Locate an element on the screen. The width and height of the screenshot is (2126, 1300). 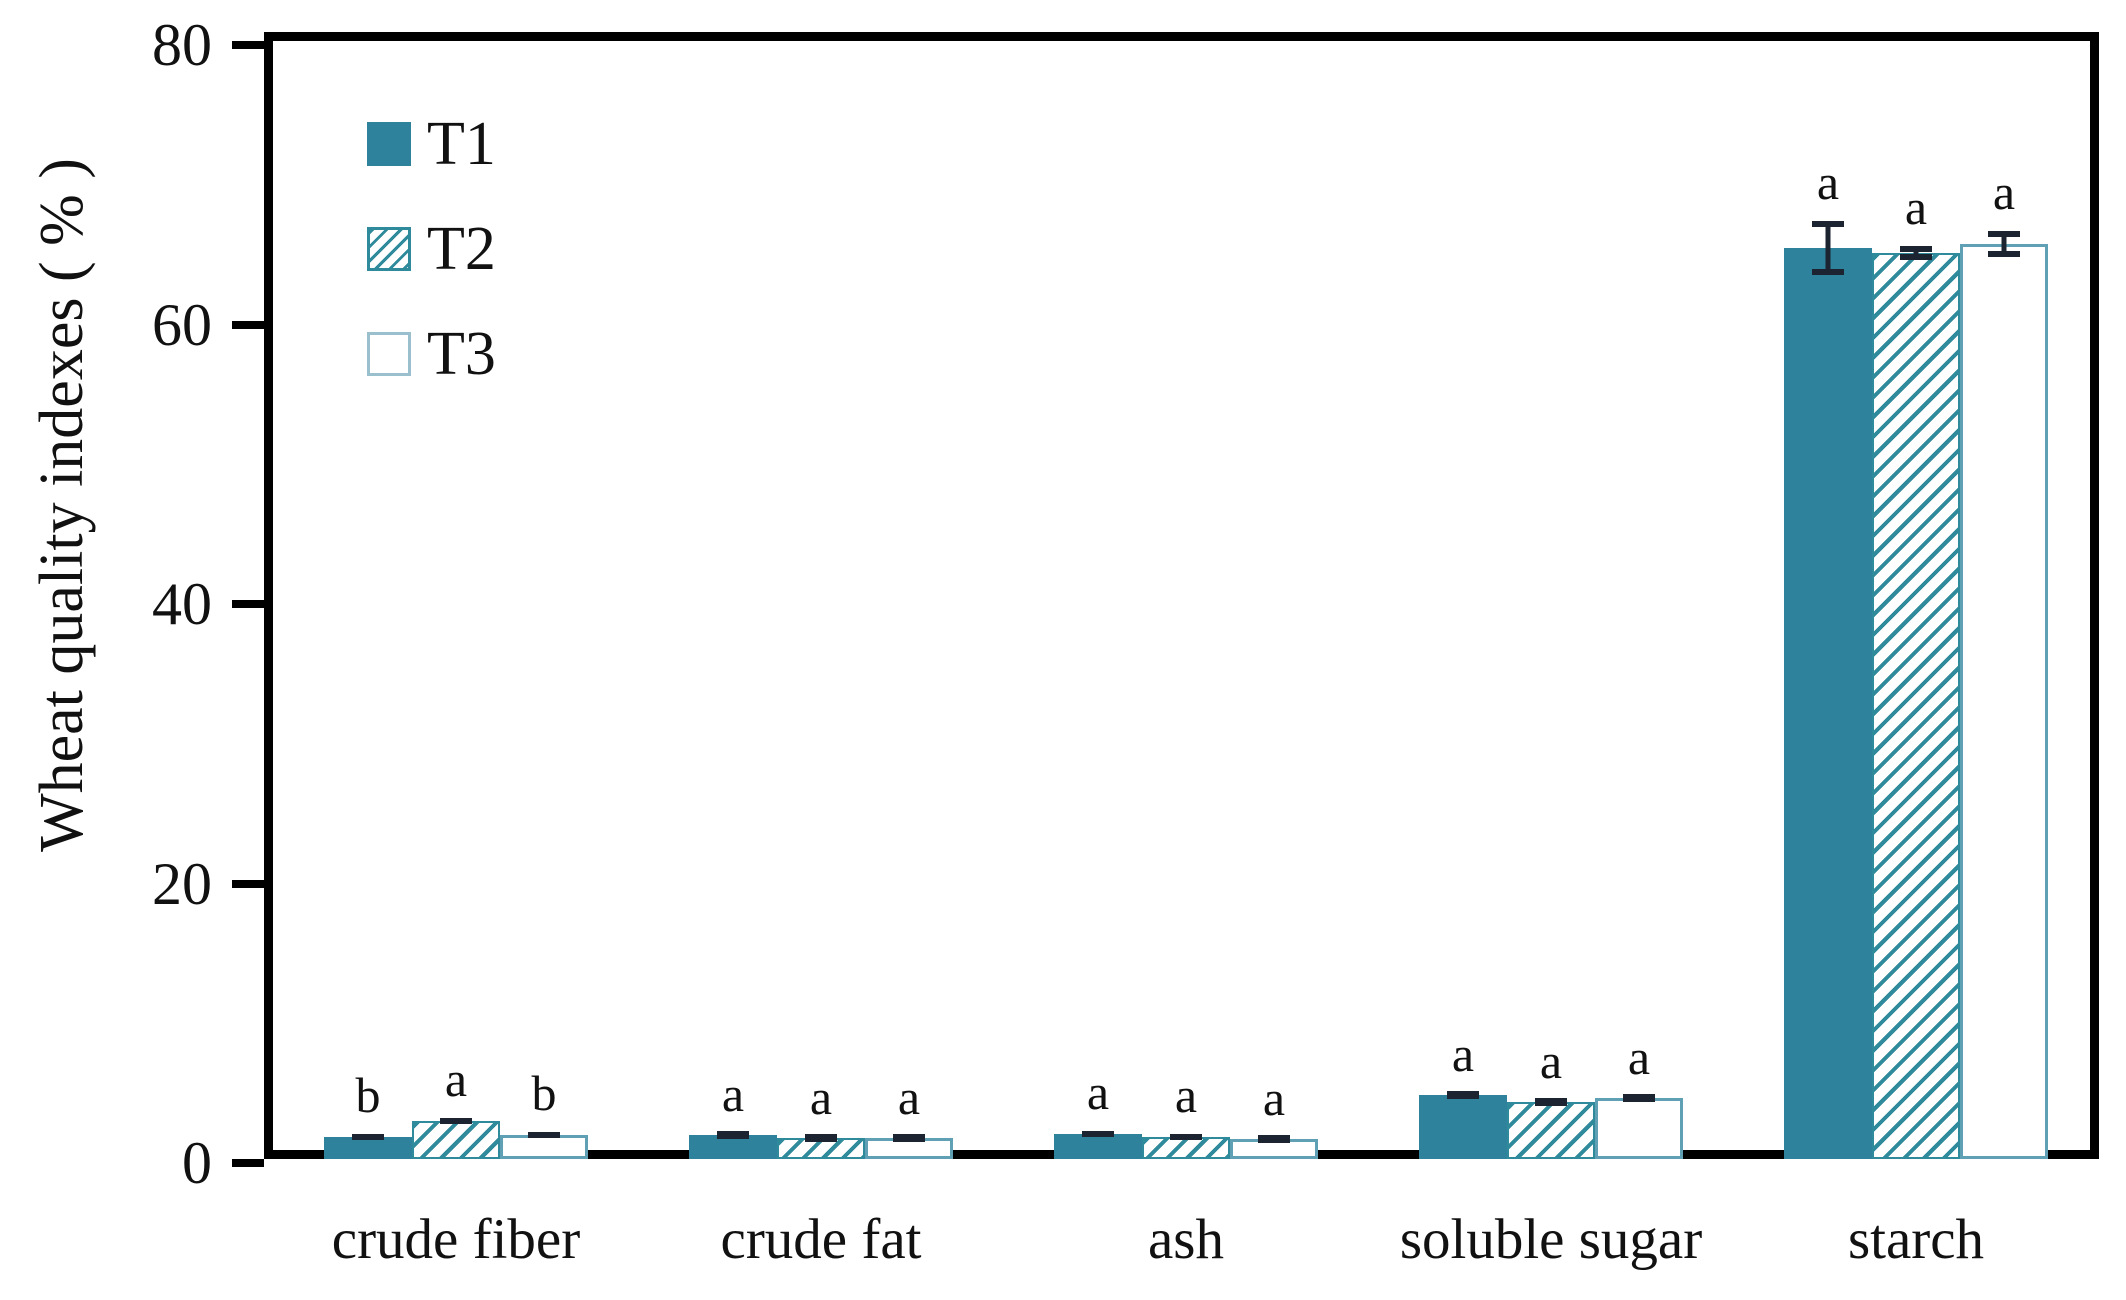
legend-item-t1: T1 is located at coordinates (431, 144).